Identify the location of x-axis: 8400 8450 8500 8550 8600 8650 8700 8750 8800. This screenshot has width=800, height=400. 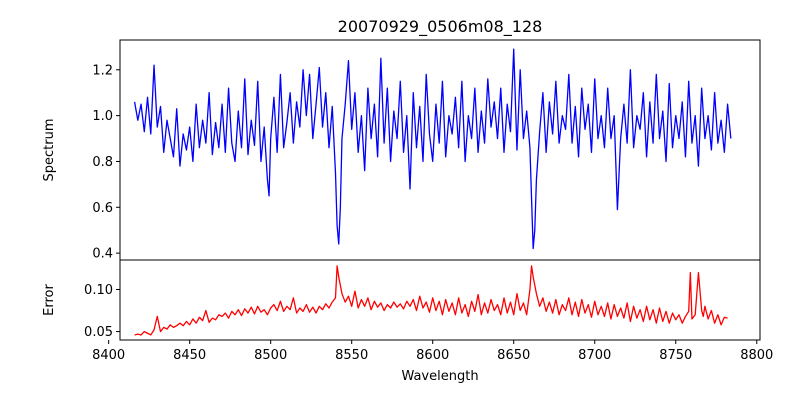
(432, 351).